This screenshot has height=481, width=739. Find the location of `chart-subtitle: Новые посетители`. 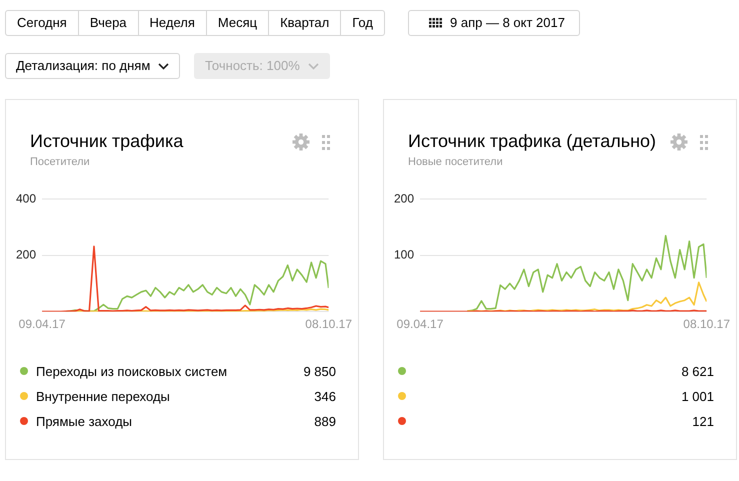

chart-subtitle: Новые посетители is located at coordinates (455, 162).